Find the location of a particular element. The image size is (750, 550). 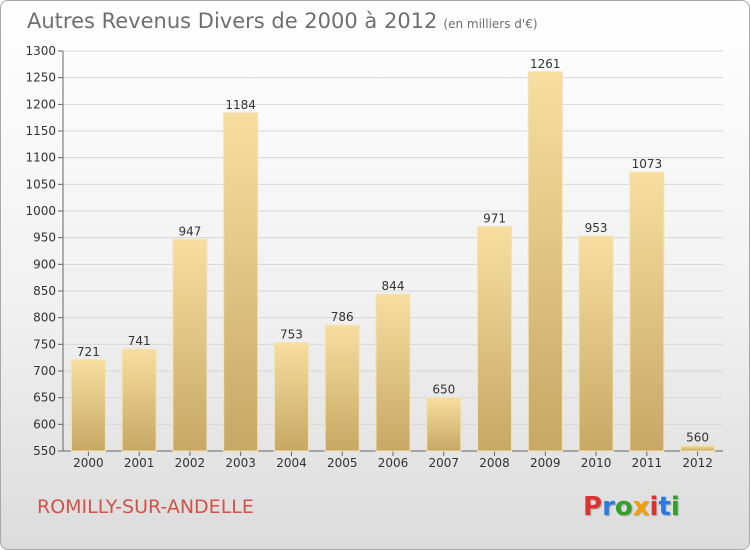

y-tick-label: 1150 is located at coordinates (40, 131).